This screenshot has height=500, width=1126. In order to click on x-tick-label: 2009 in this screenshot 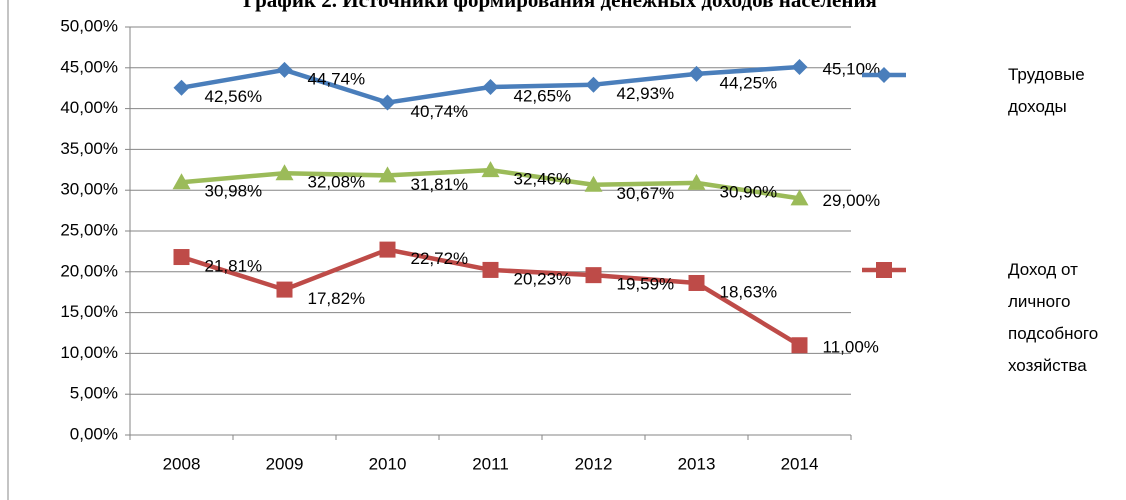, I will do `click(285, 463)`.